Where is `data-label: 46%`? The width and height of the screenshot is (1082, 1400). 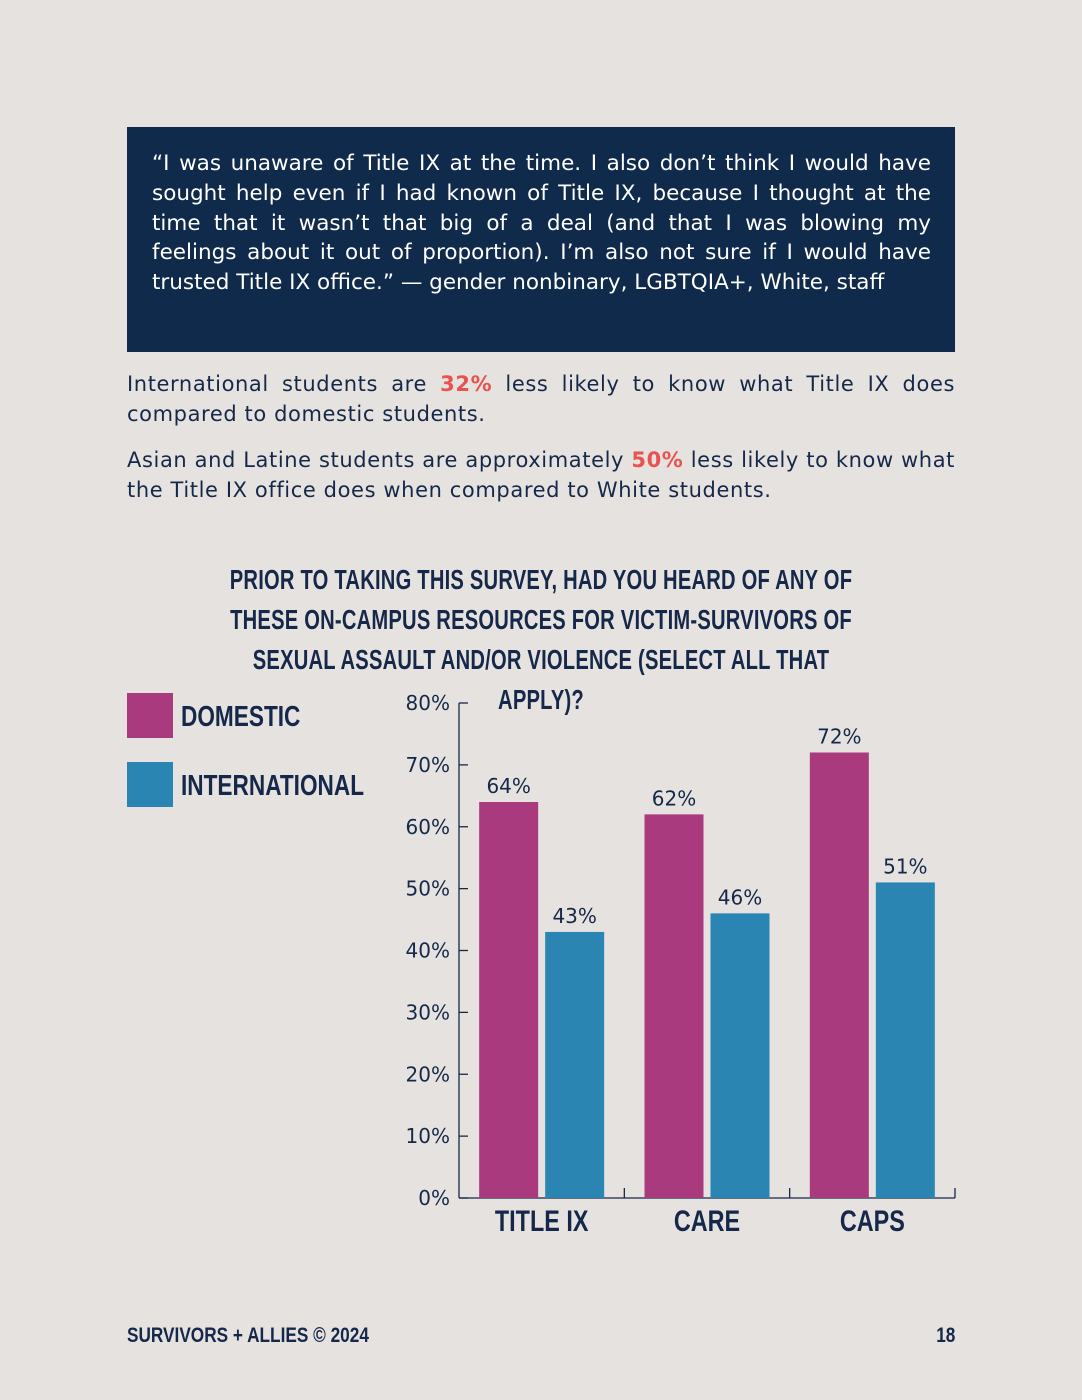
data-label: 46% is located at coordinates (740, 897).